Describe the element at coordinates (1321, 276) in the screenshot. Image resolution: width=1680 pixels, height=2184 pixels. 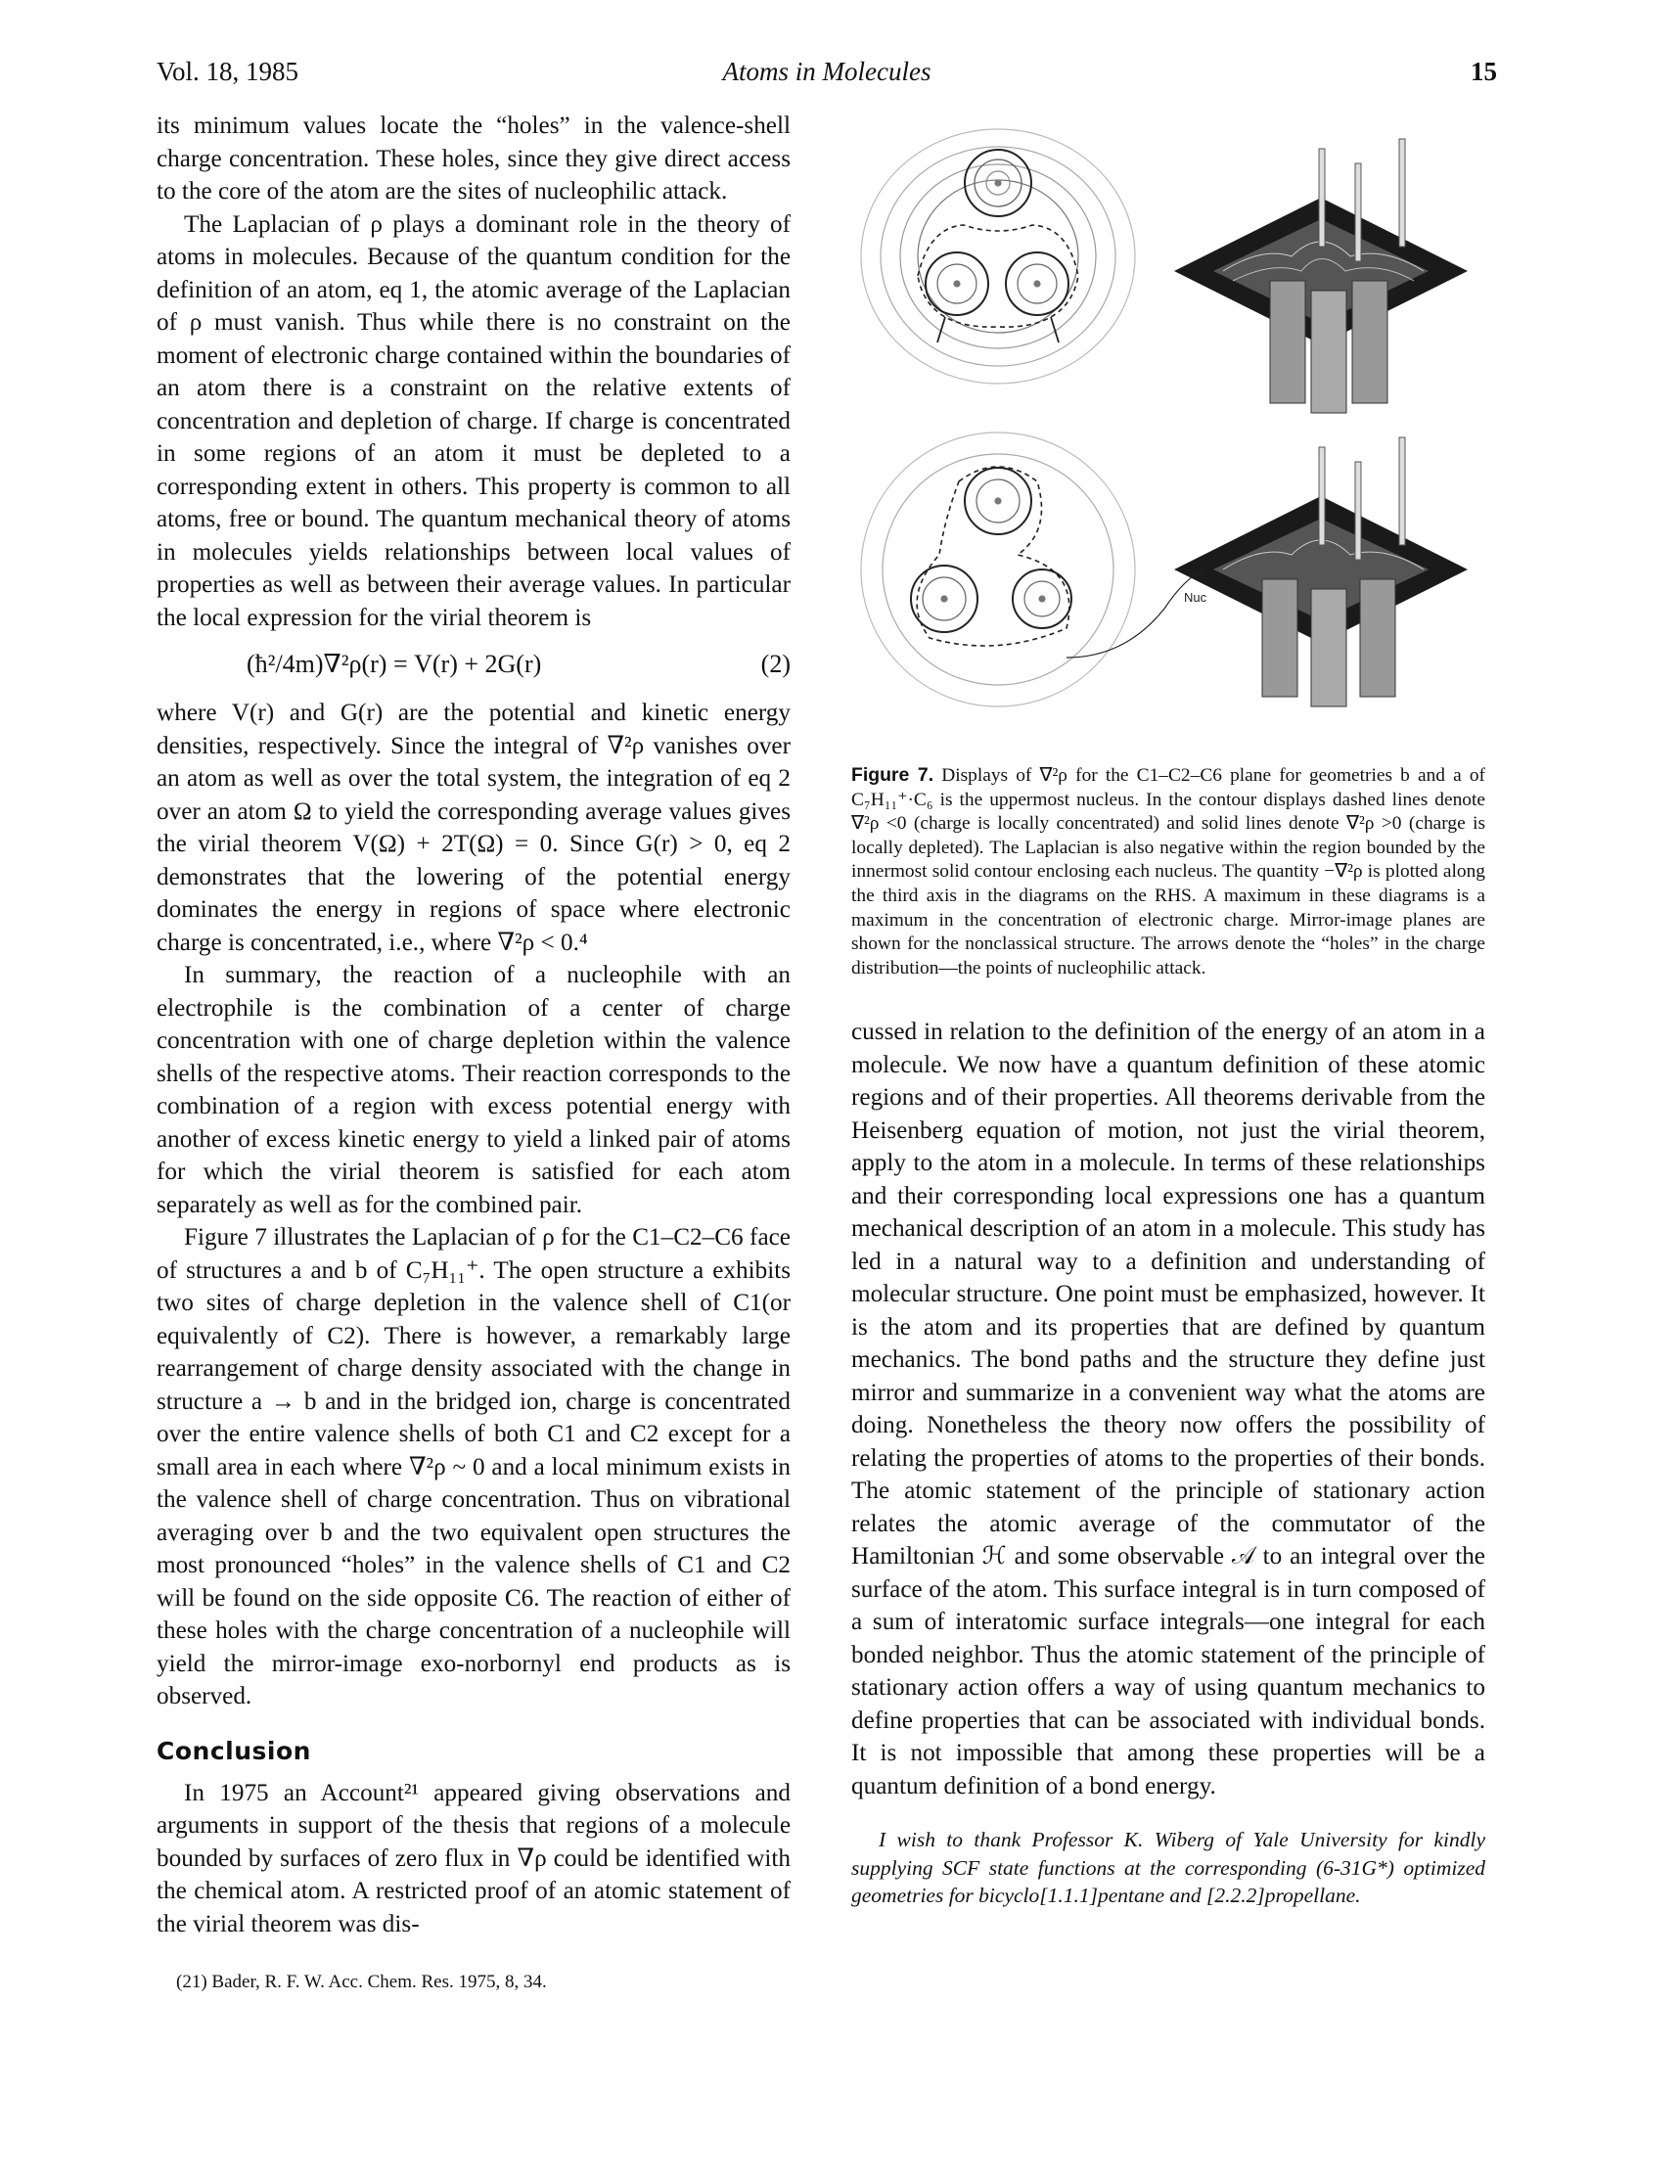
I see `relief-plot-top` at that location.